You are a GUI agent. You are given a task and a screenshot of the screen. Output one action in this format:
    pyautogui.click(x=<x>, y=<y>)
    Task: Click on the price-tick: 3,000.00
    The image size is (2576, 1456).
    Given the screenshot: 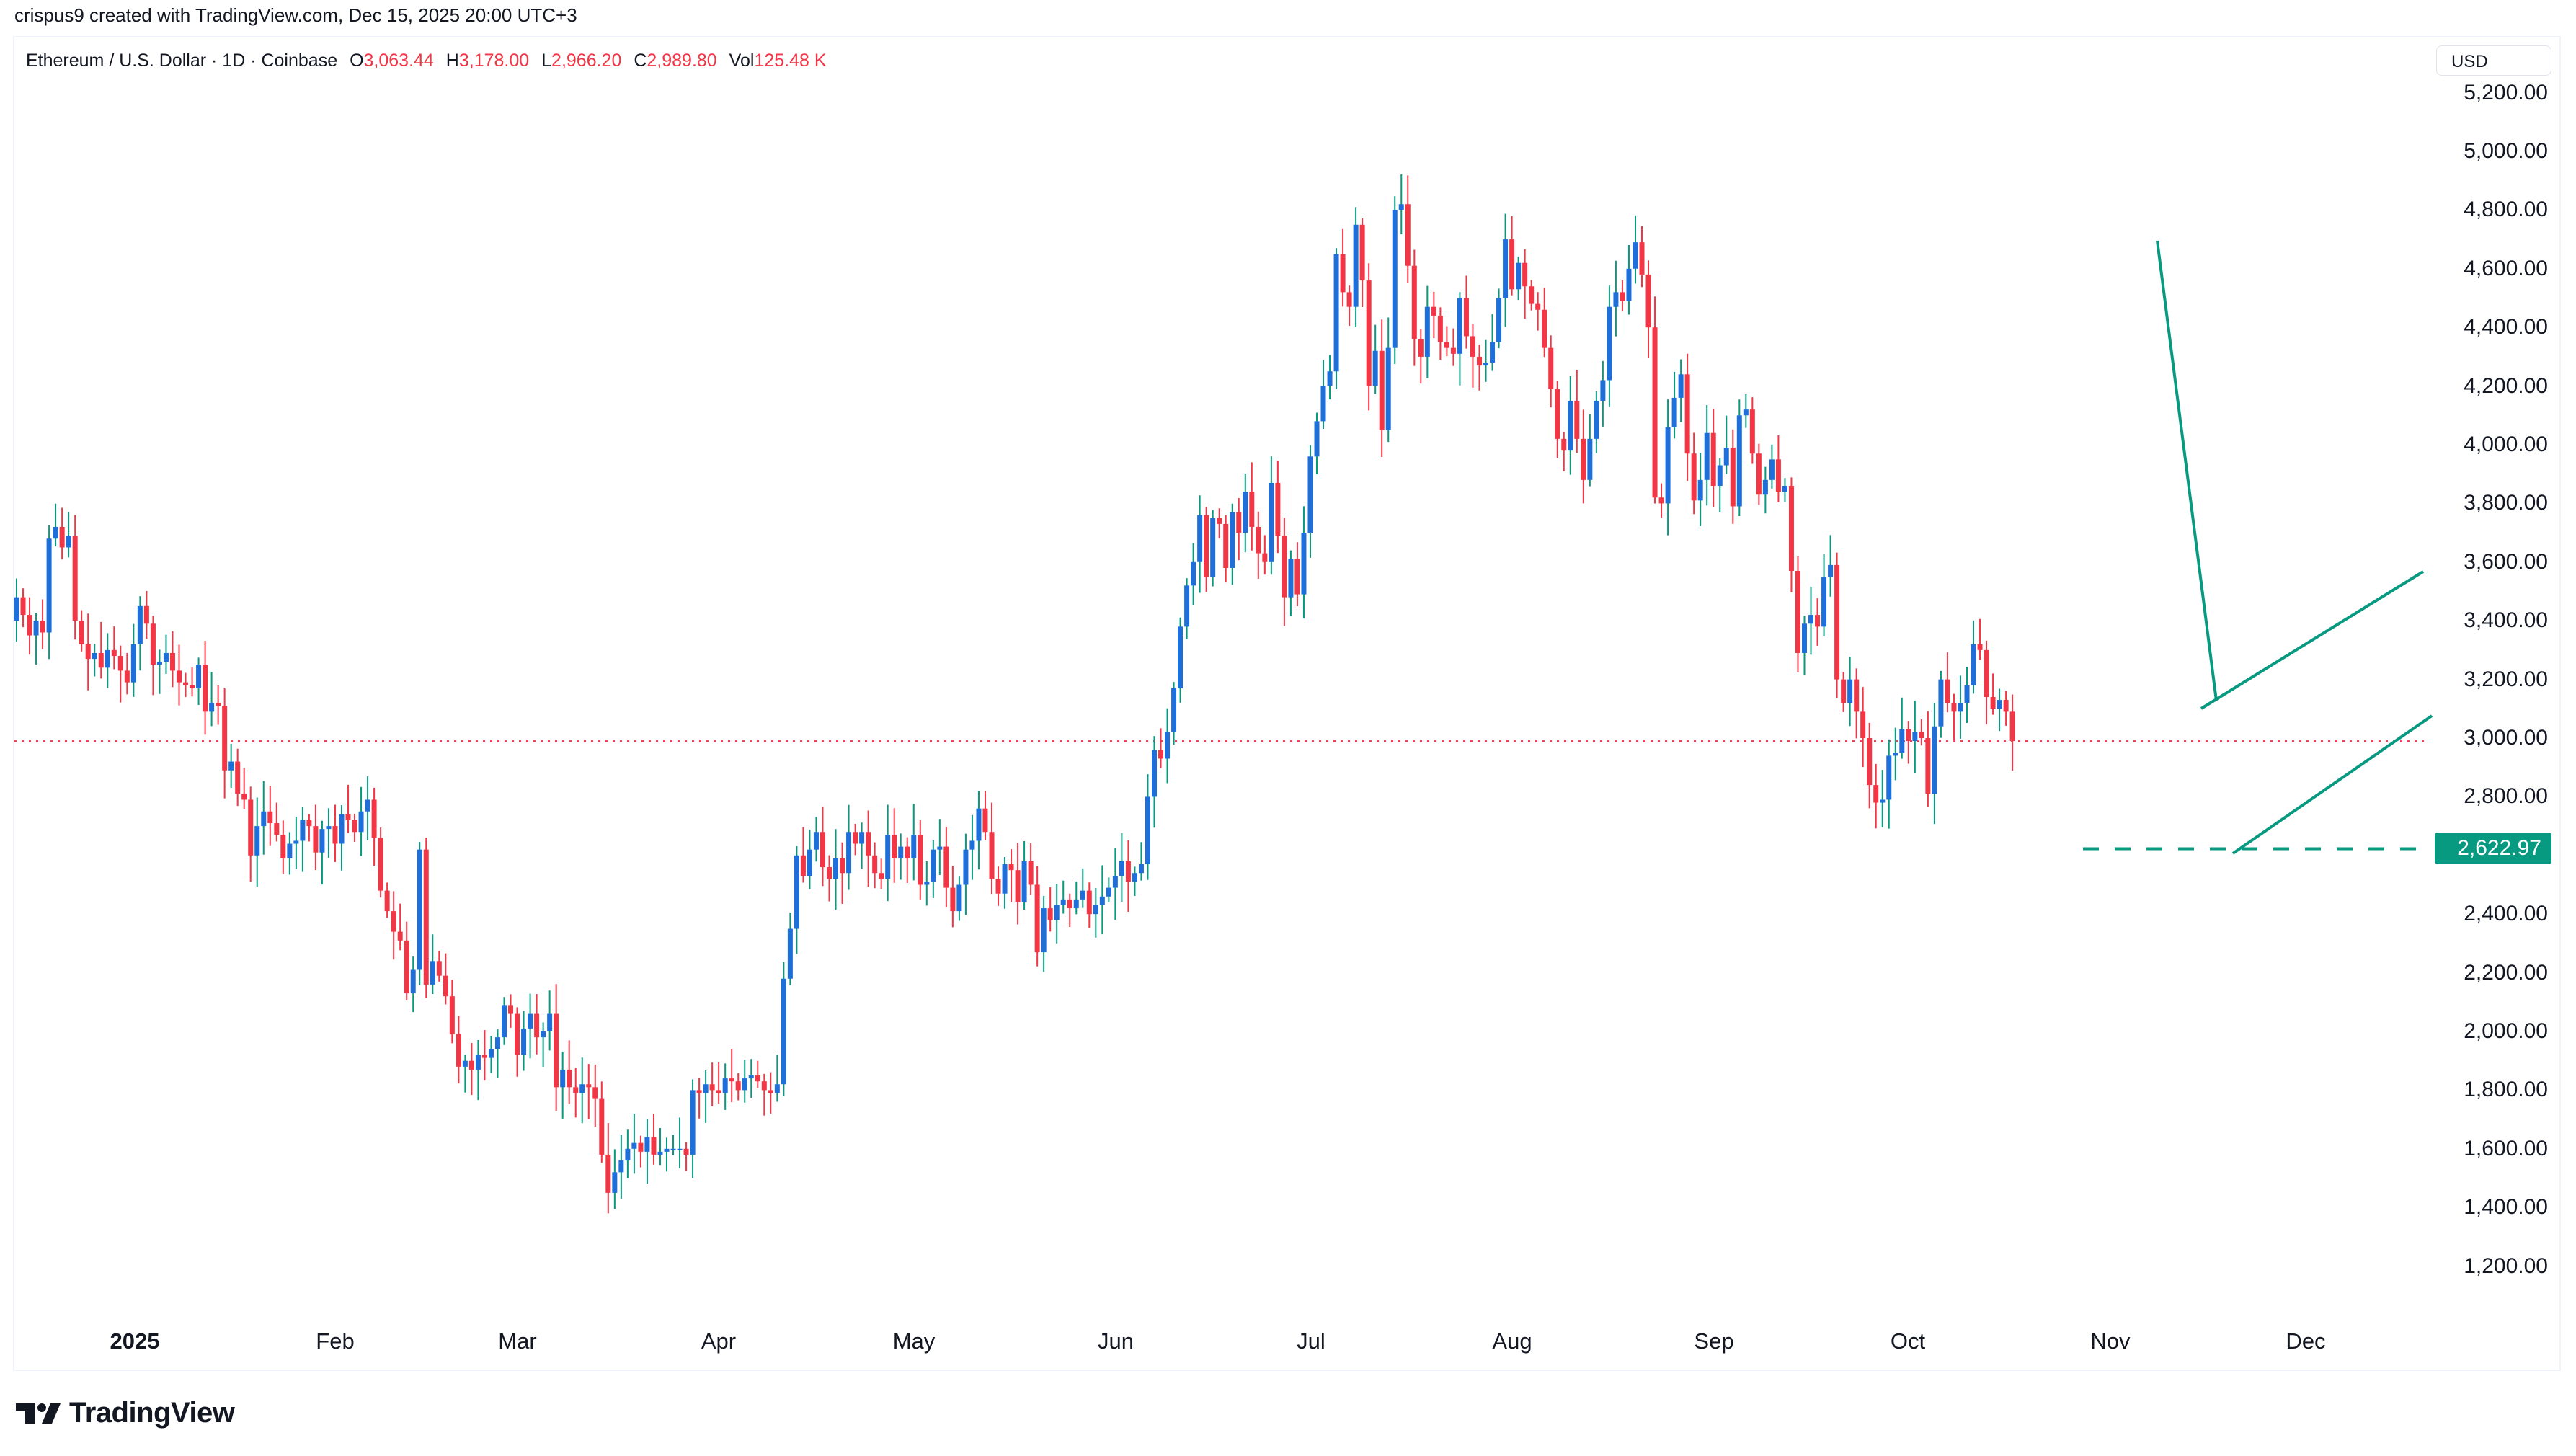 What is the action you would take?
    pyautogui.click(x=2506, y=738)
    